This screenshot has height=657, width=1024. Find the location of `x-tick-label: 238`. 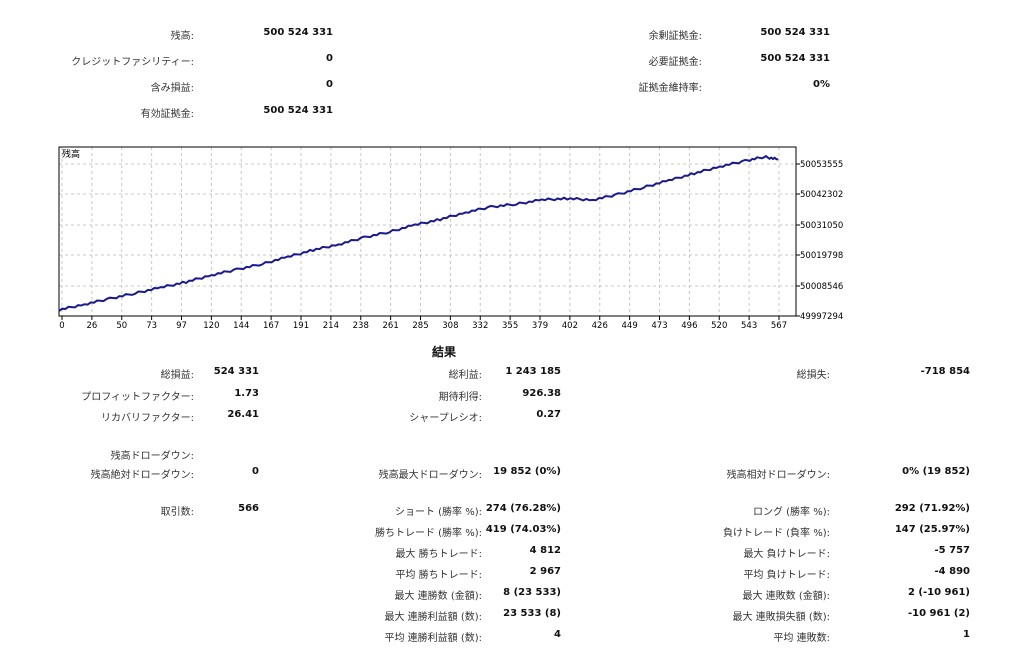

x-tick-label: 238 is located at coordinates (361, 326).